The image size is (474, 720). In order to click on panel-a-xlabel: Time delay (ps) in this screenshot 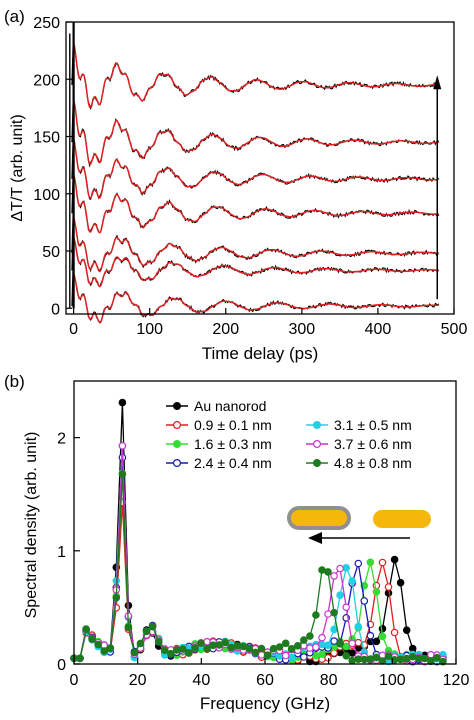, I will do `click(260, 353)`.